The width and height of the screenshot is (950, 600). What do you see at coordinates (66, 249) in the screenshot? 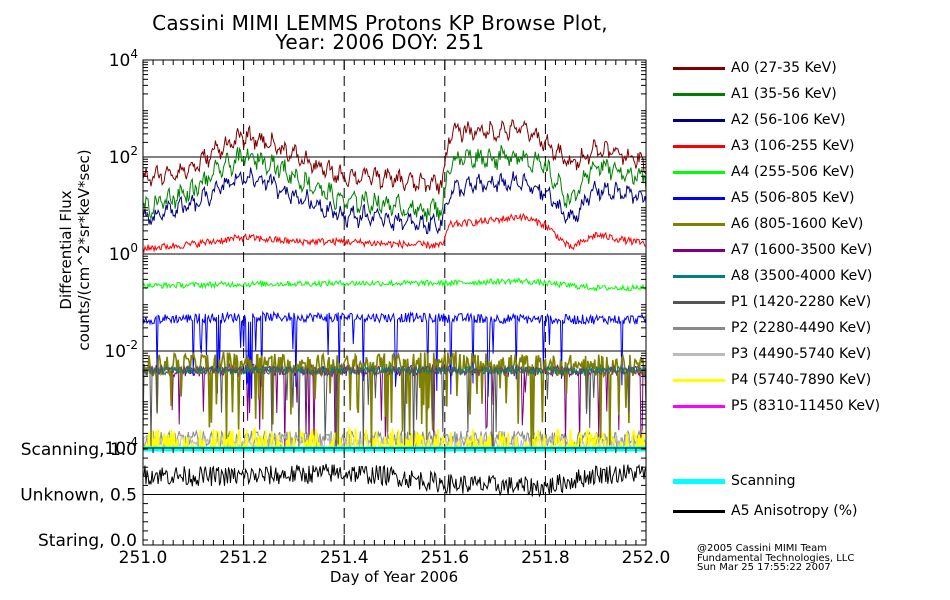
I see `y-axis-label-line1: Differential Flux` at bounding box center [66, 249].